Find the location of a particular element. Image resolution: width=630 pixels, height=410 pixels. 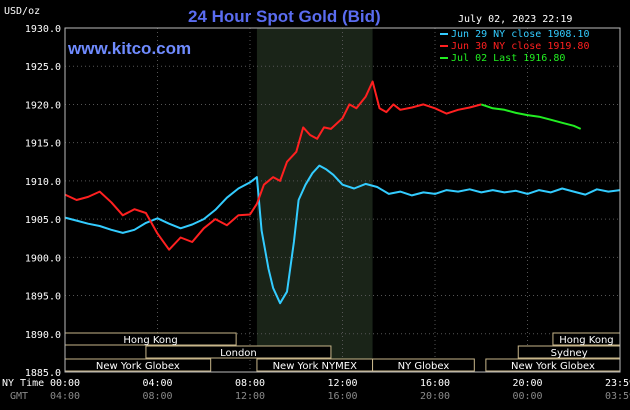

x-axis-label-gmt: GMT is located at coordinates (19, 396).